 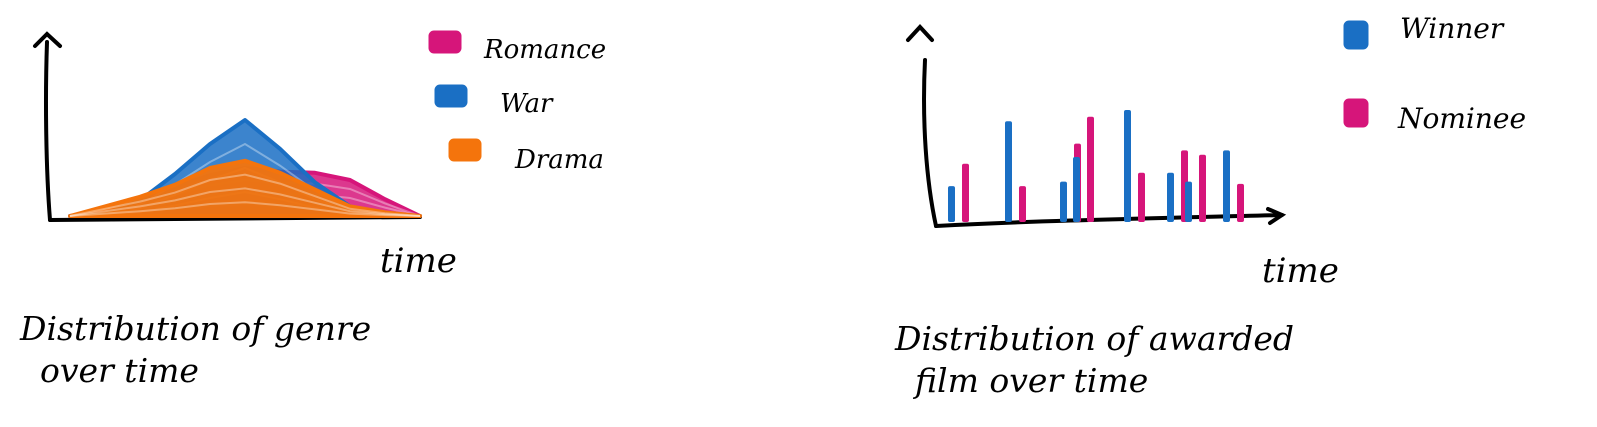 I want to click on bar-series-group, so click(x=1096, y=166).